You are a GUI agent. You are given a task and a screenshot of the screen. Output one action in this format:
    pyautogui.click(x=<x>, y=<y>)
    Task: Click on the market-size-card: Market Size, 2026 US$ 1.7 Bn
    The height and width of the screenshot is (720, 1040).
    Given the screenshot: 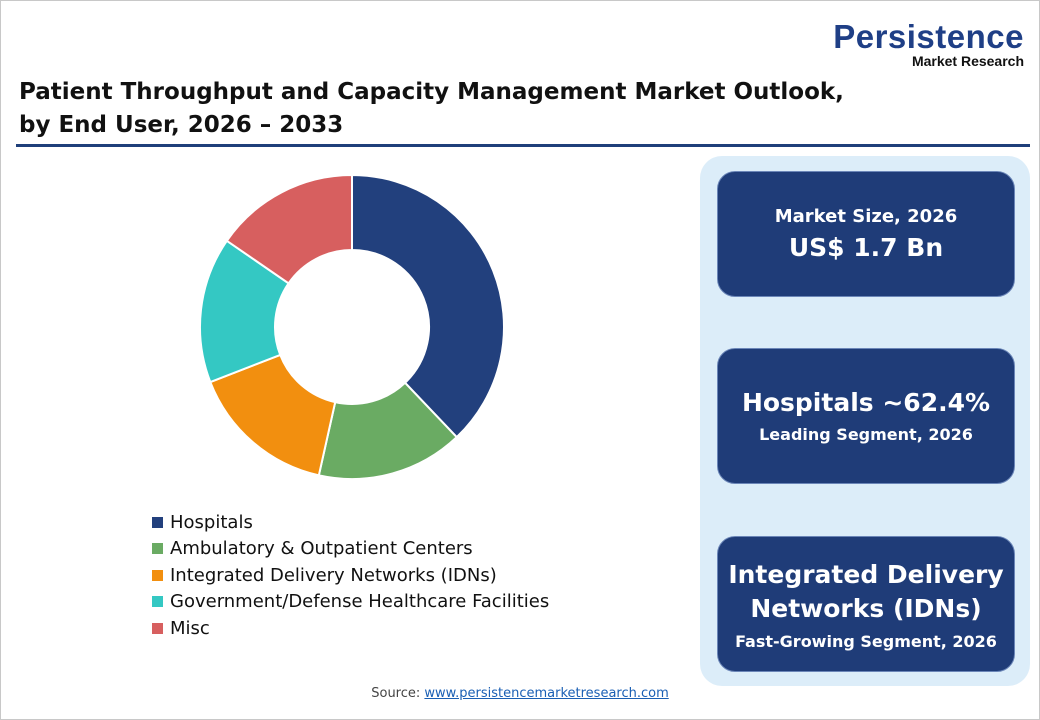 What is the action you would take?
    pyautogui.click(x=866, y=234)
    